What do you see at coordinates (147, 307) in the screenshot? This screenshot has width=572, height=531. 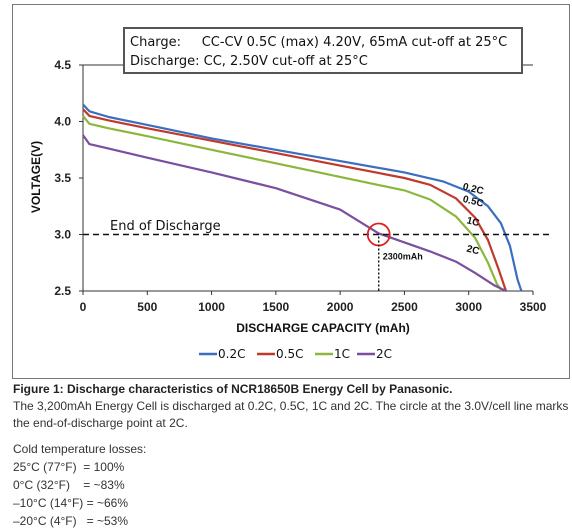 I see `x-tick-label: 500` at bounding box center [147, 307].